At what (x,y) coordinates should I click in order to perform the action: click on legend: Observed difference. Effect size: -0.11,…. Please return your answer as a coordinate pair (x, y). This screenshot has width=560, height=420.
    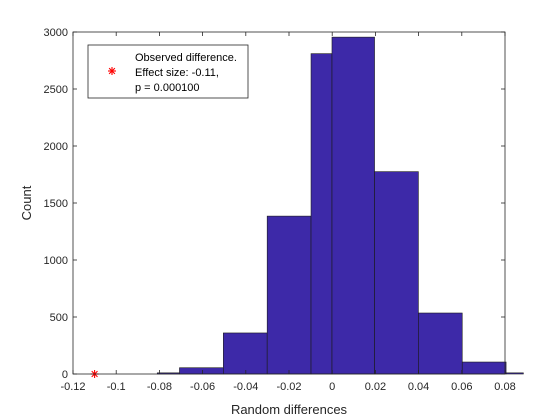
    Looking at the image, I should click on (168, 71).